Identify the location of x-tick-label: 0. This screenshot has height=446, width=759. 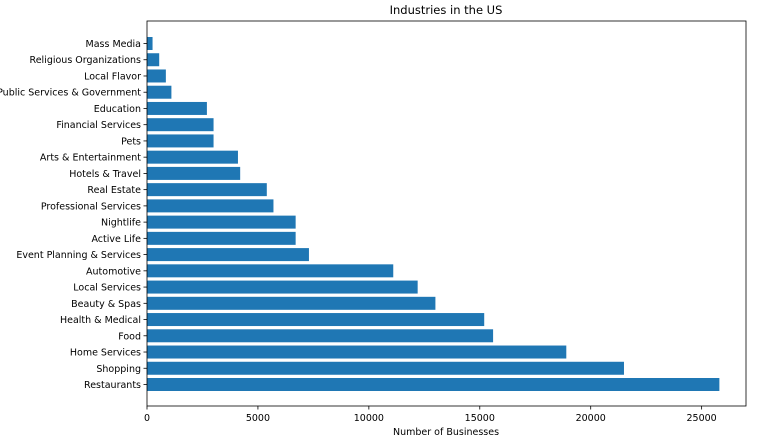
(147, 418).